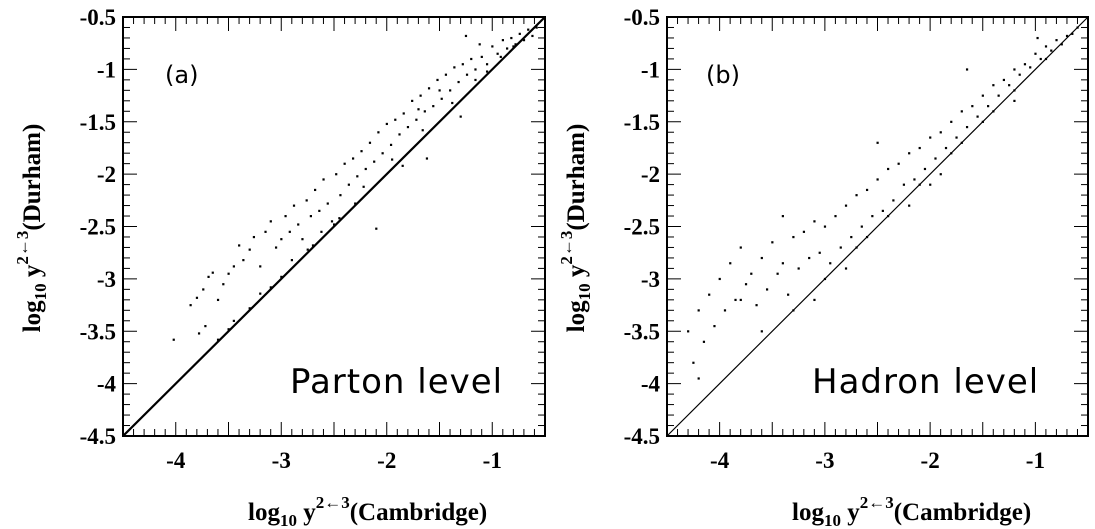 This screenshot has width=1095, height=529. I want to click on x-axis-title-a: log10 y2←3(Cambridge), so click(367, 511).